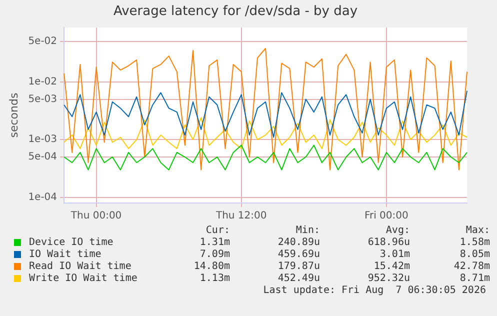 Image resolution: width=497 pixels, height=316 pixels. What do you see at coordinates (43, 197) in the screenshot?
I see `y-tick-label: 1e-04` at bounding box center [43, 197].